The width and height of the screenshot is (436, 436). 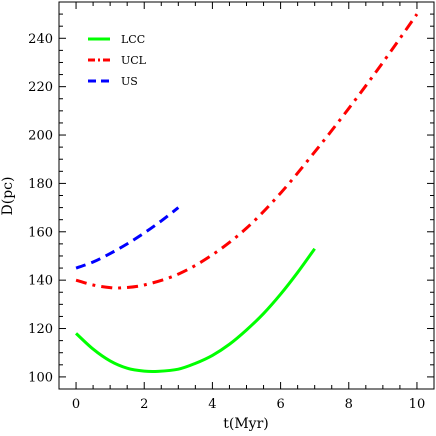 What do you see at coordinates (40, 87) in the screenshot?
I see `y-tick-label: 220` at bounding box center [40, 87].